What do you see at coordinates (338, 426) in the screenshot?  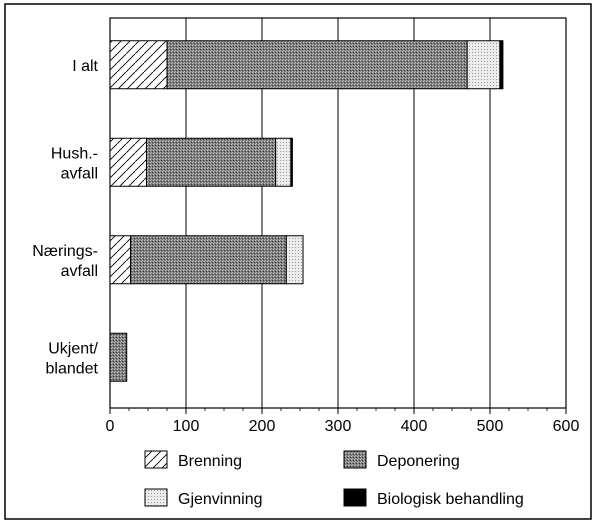 I see `x-tick-label: 300` at bounding box center [338, 426].